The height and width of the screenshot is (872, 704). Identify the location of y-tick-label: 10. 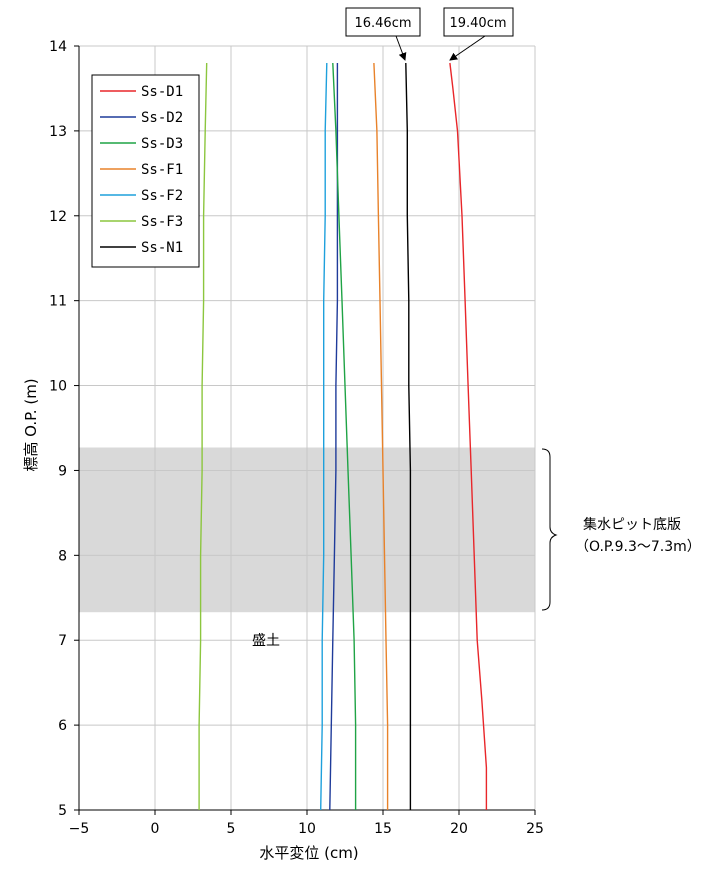
(58, 387).